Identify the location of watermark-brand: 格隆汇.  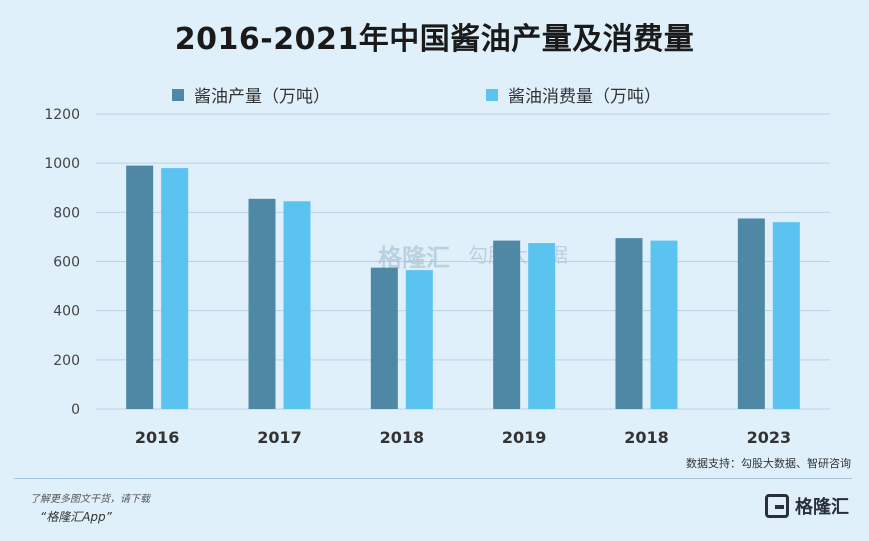
(414, 258).